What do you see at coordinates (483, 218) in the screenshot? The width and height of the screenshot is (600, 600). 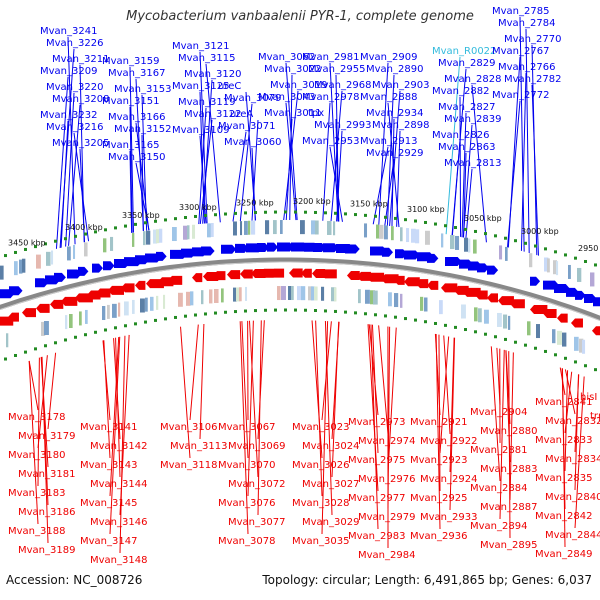 I see `kbp-tick-label: 3050 kbp` at bounding box center [483, 218].